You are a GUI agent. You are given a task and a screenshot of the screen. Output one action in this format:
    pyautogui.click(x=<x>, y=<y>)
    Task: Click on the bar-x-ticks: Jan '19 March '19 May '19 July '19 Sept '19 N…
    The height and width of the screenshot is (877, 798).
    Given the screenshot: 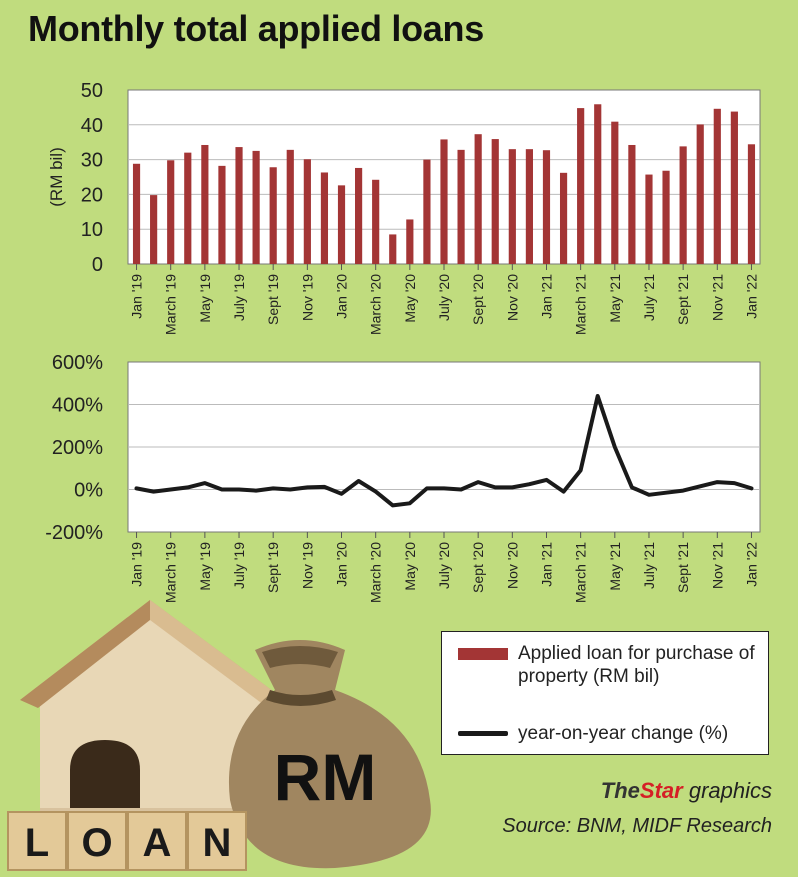 What is the action you would take?
    pyautogui.click(x=444, y=299)
    